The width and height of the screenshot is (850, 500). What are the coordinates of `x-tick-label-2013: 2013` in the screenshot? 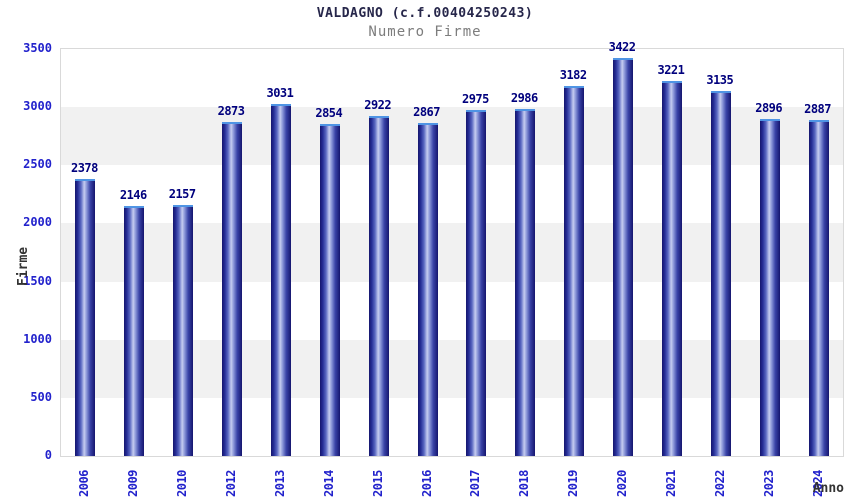 It's located at (279, 483).